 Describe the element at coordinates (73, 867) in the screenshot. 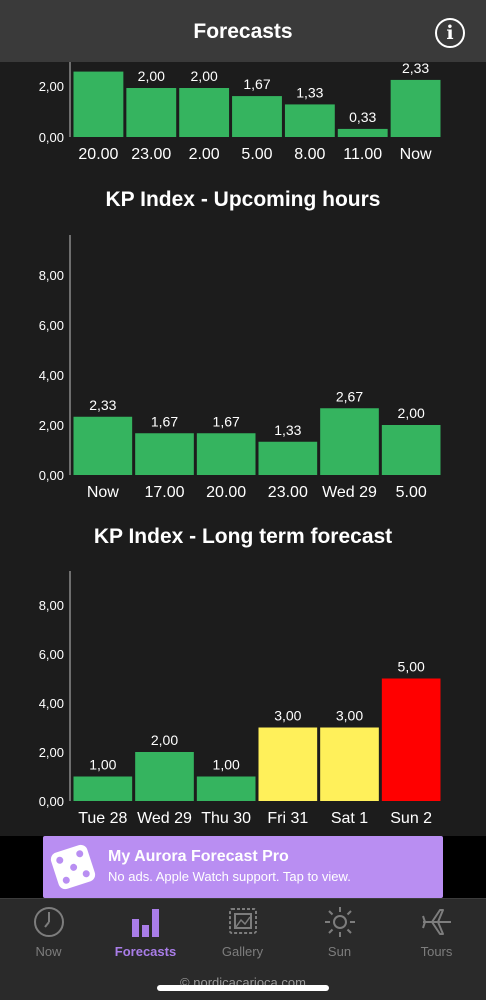

I see `dice-icon` at that location.